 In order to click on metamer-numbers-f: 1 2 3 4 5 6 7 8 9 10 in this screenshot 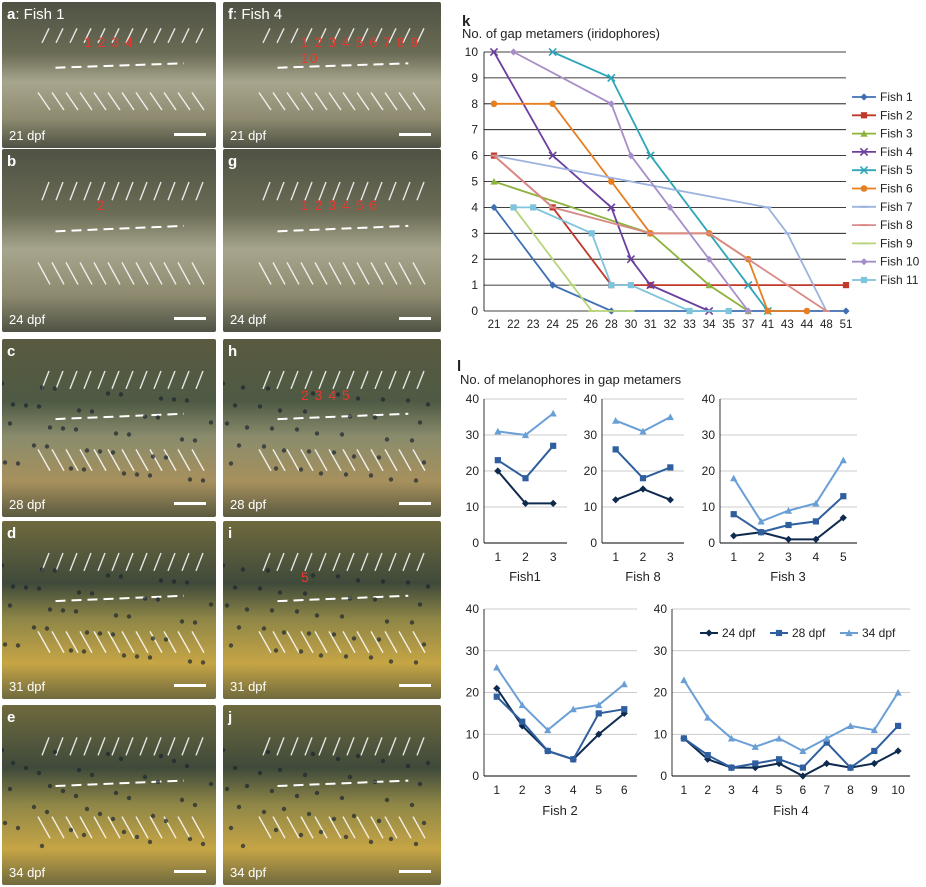, I will do `click(360, 50)`.